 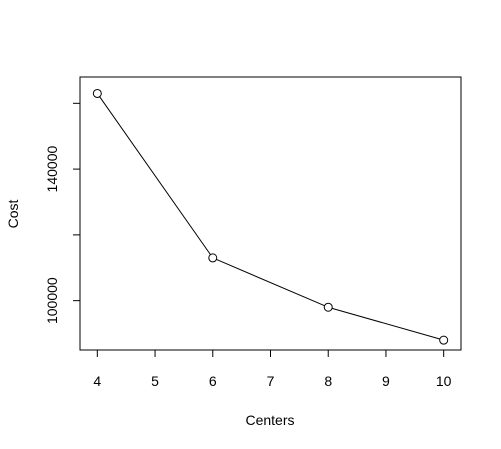 I want to click on y-axis-label: Cost, so click(x=13, y=214).